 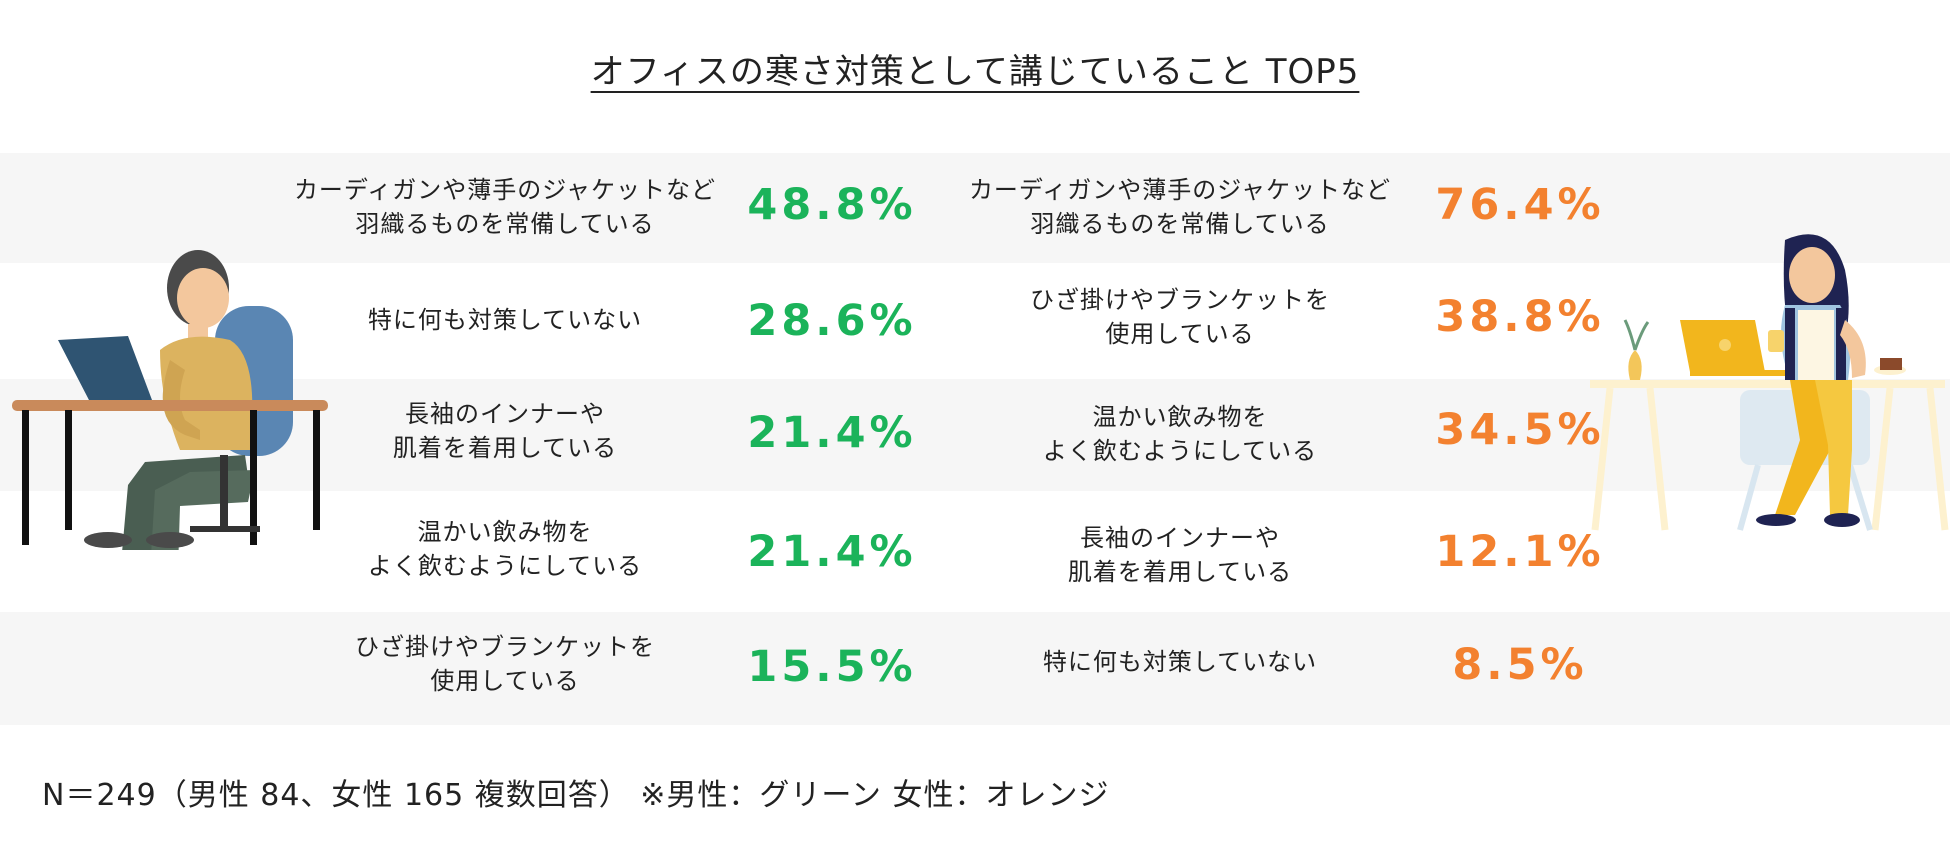 I want to click on female-value-2: 38.8%, so click(x=1520, y=317).